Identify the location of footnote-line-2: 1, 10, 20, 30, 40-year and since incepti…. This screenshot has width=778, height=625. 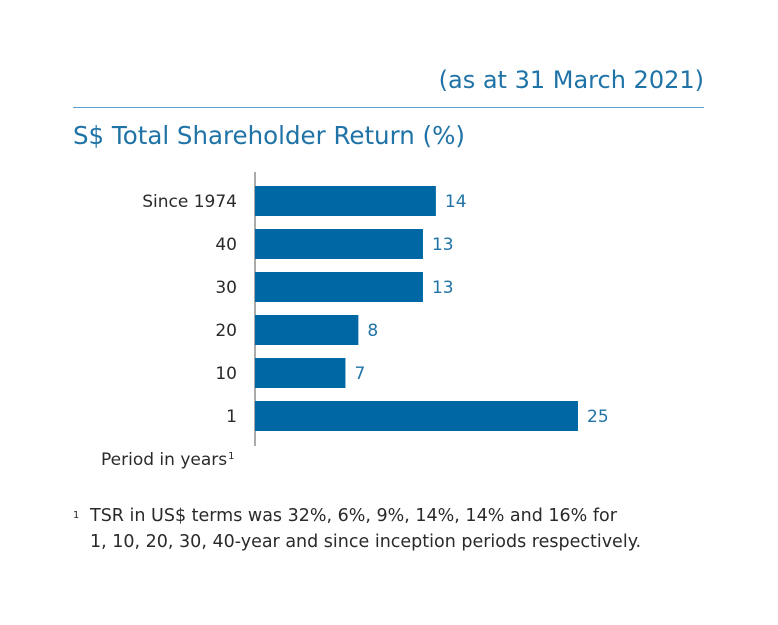
(366, 542).